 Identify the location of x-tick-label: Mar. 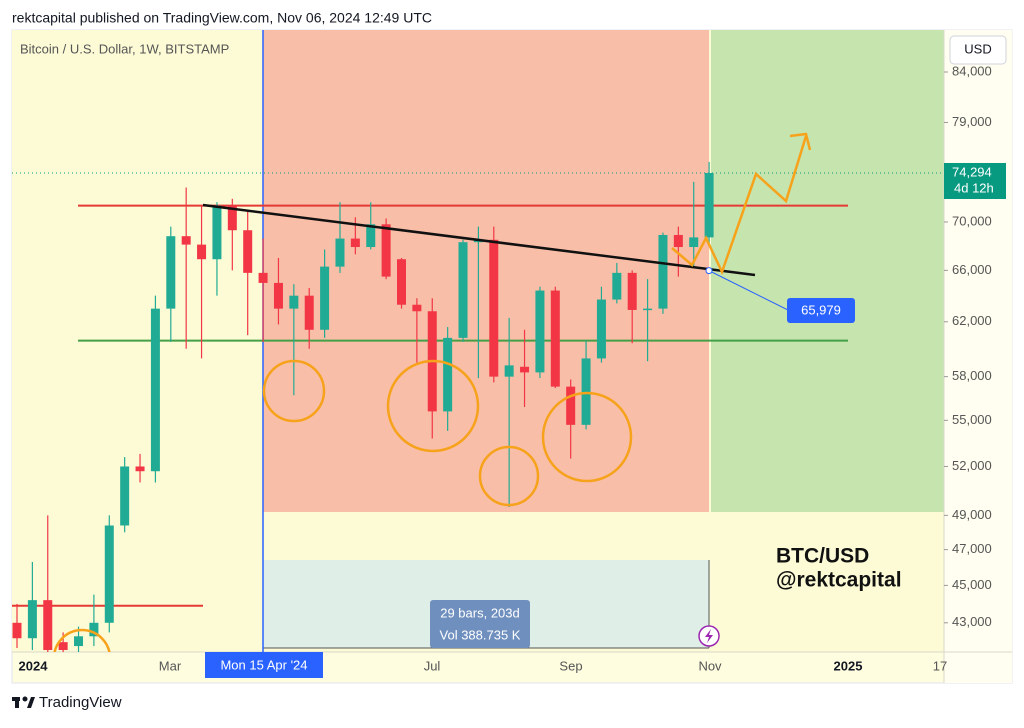
(170, 665).